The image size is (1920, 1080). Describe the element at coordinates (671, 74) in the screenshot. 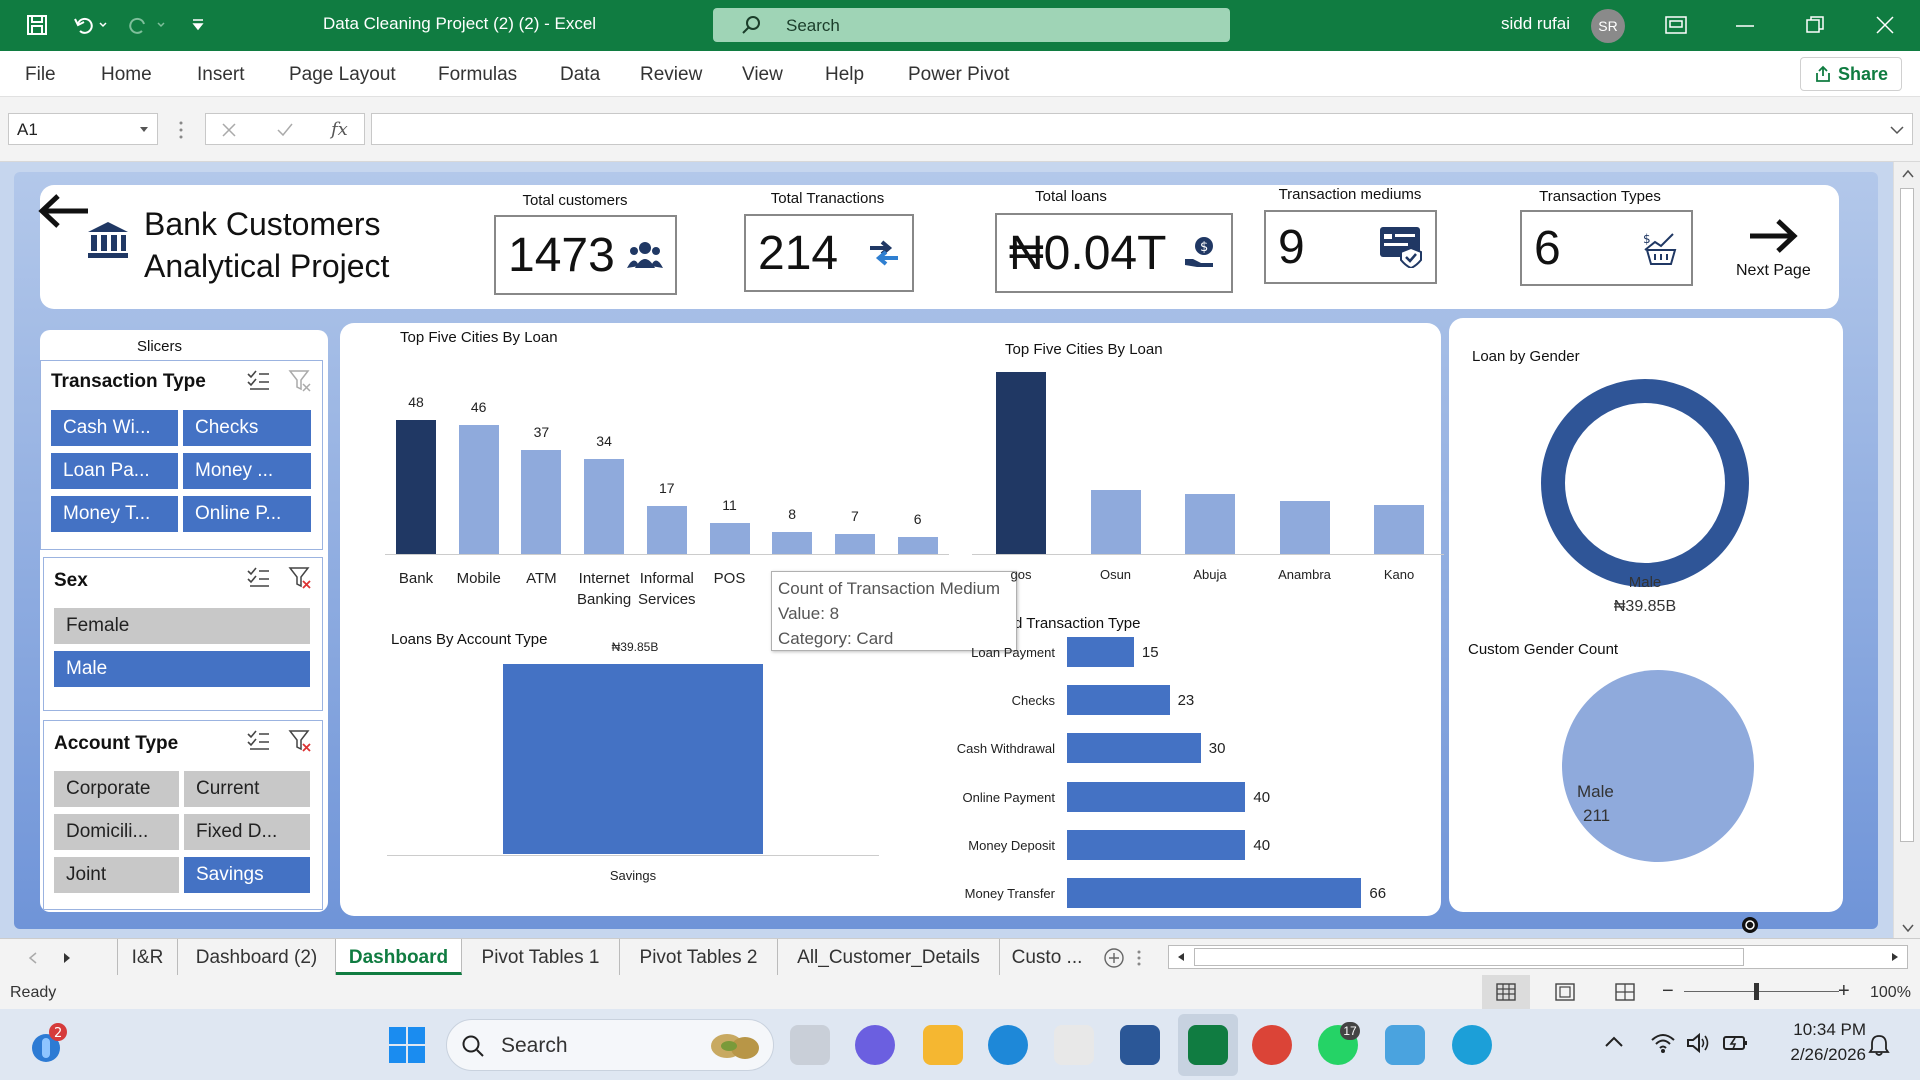

I see `tab-review: Review` at that location.